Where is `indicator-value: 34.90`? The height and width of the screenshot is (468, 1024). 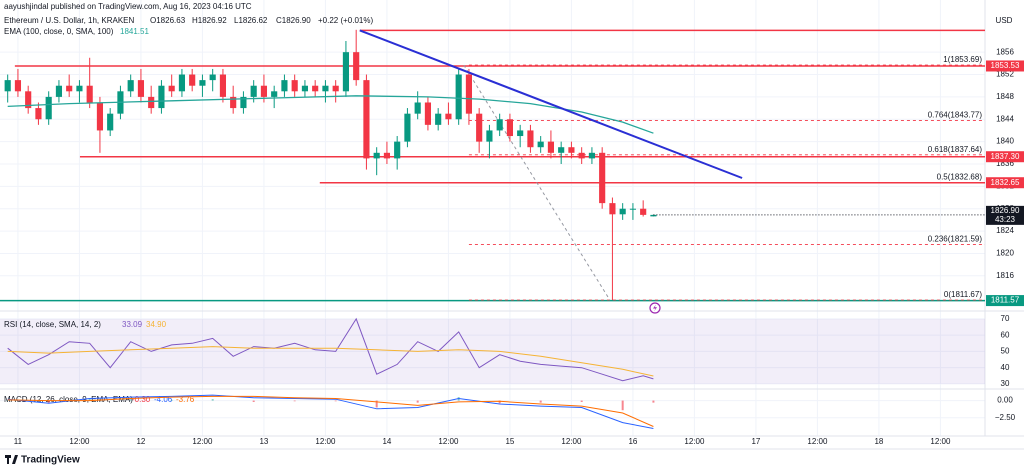 indicator-value: 34.90 is located at coordinates (156, 324).